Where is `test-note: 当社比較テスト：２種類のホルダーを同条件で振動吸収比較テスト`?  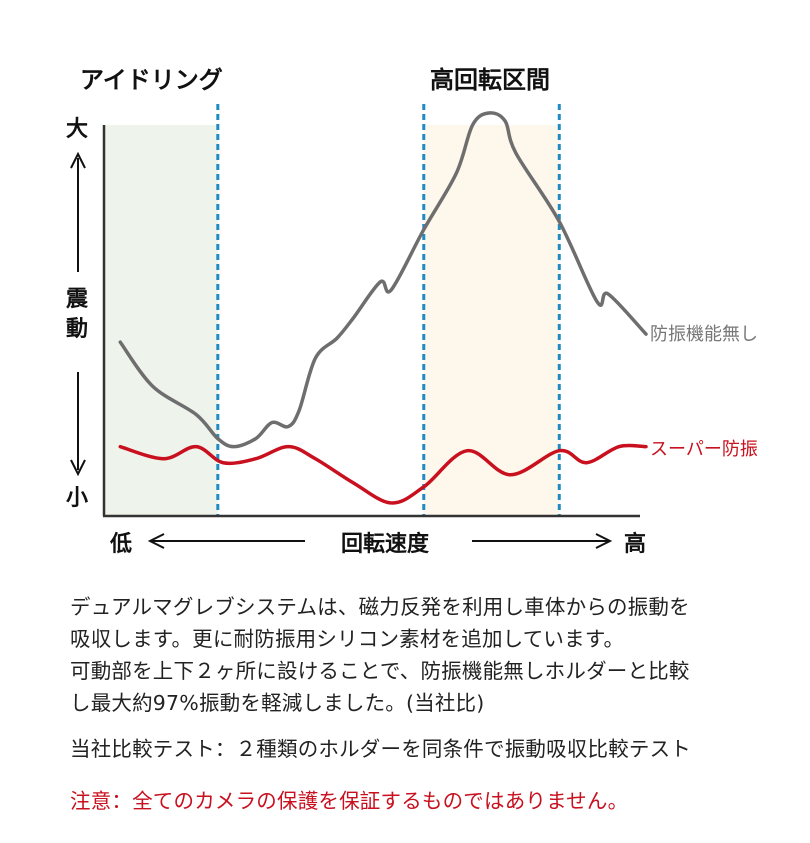
test-note: 当社比較テスト：２種類のホルダーを同条件で振動吸収比較テスト is located at coordinates (380, 749).